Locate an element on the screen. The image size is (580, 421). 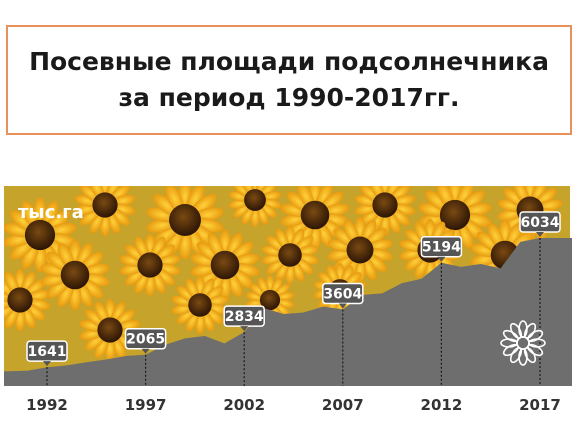
value-label-2007: 3604 is located at coordinates (343, 295).